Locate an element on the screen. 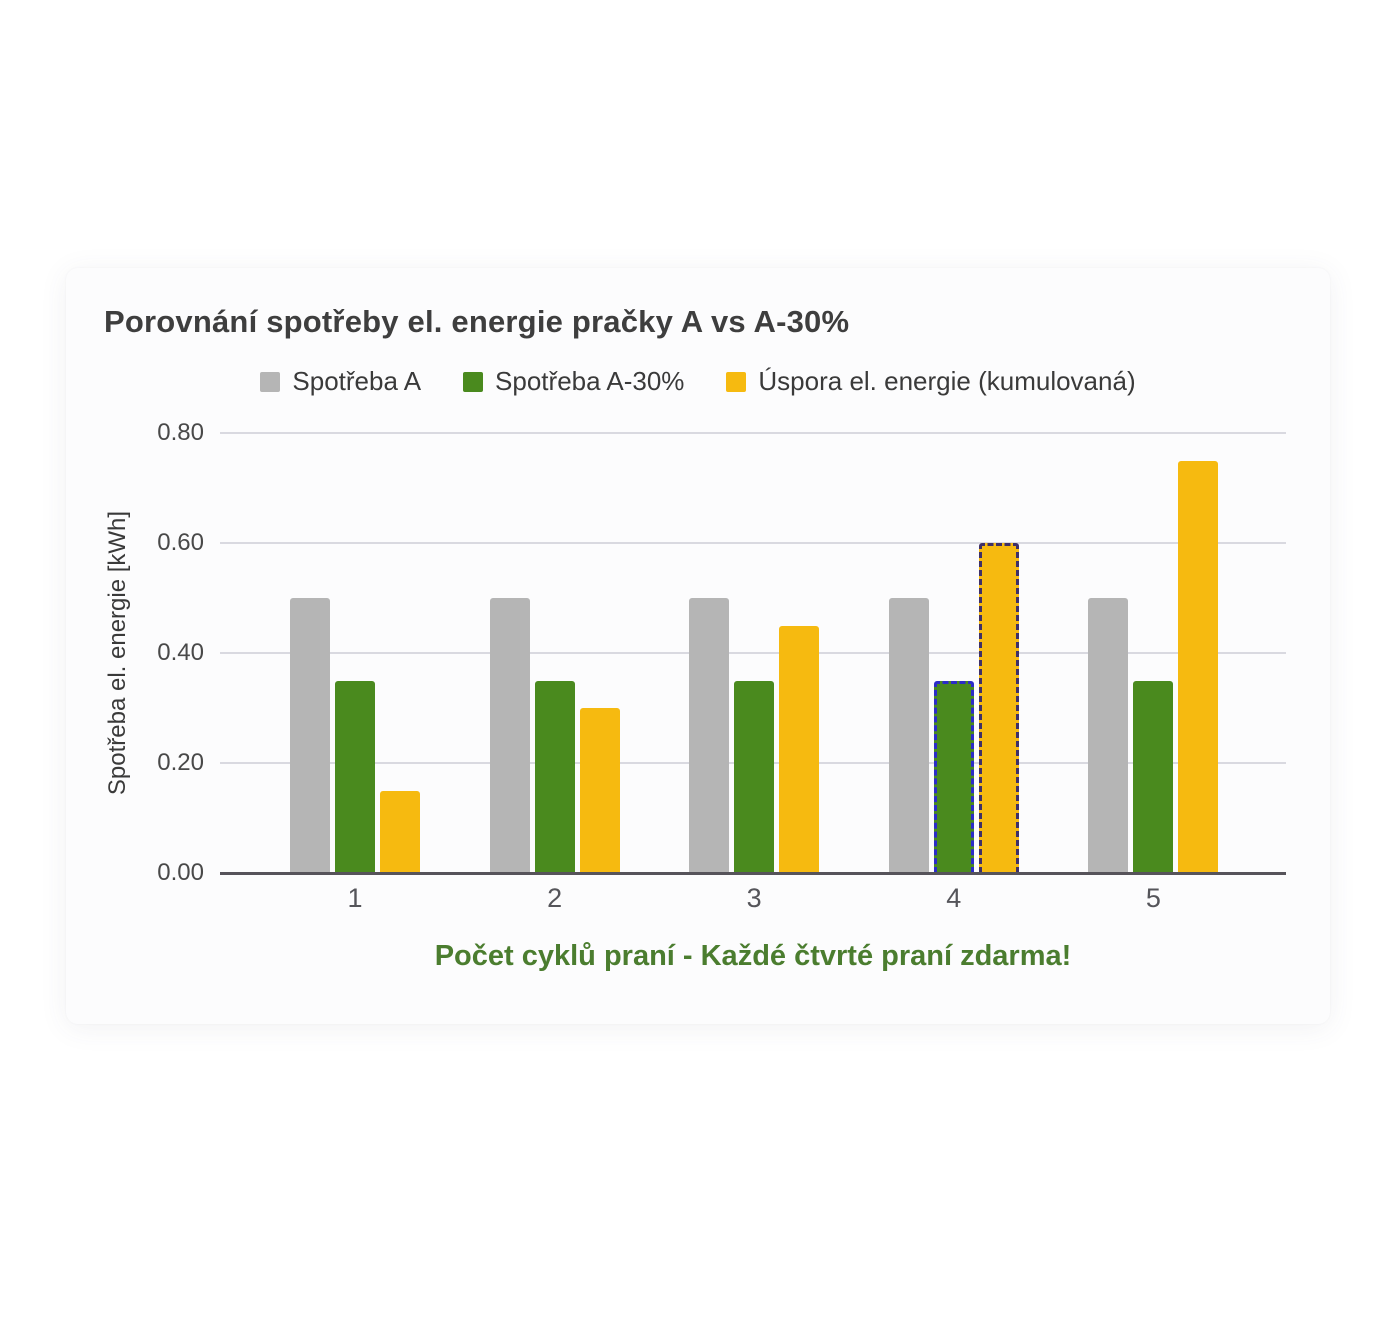  legend-swatch-spotreba-a is located at coordinates (270, 381).